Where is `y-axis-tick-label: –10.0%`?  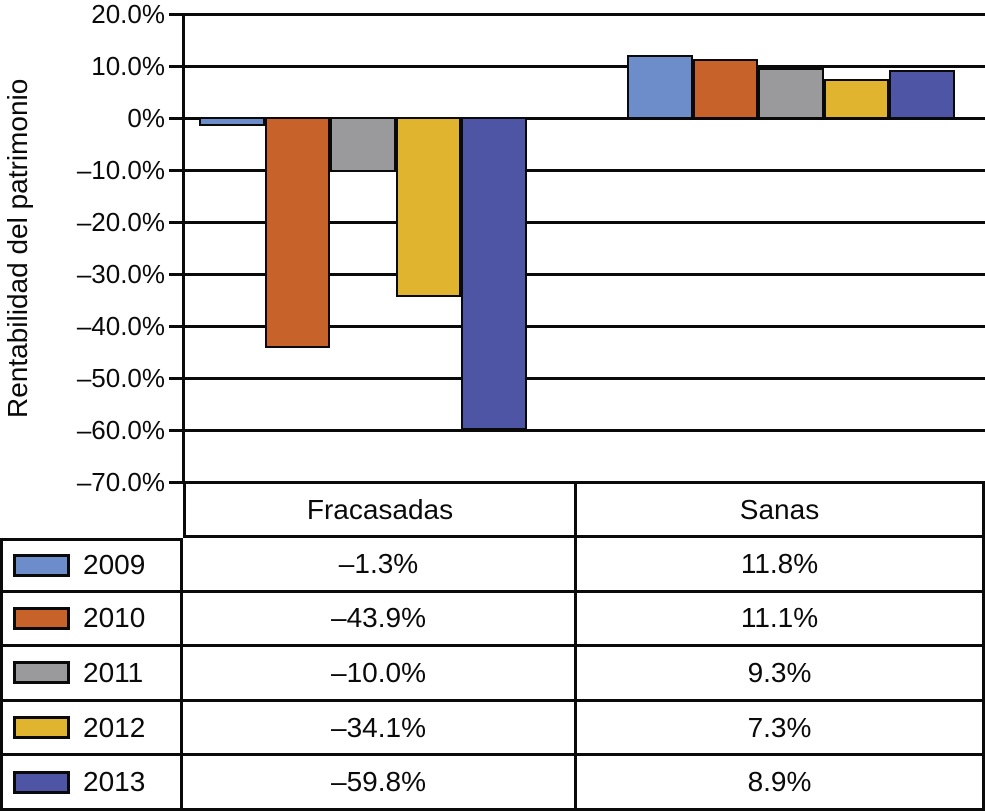 y-axis-tick-label: –10.0% is located at coordinates (120, 170).